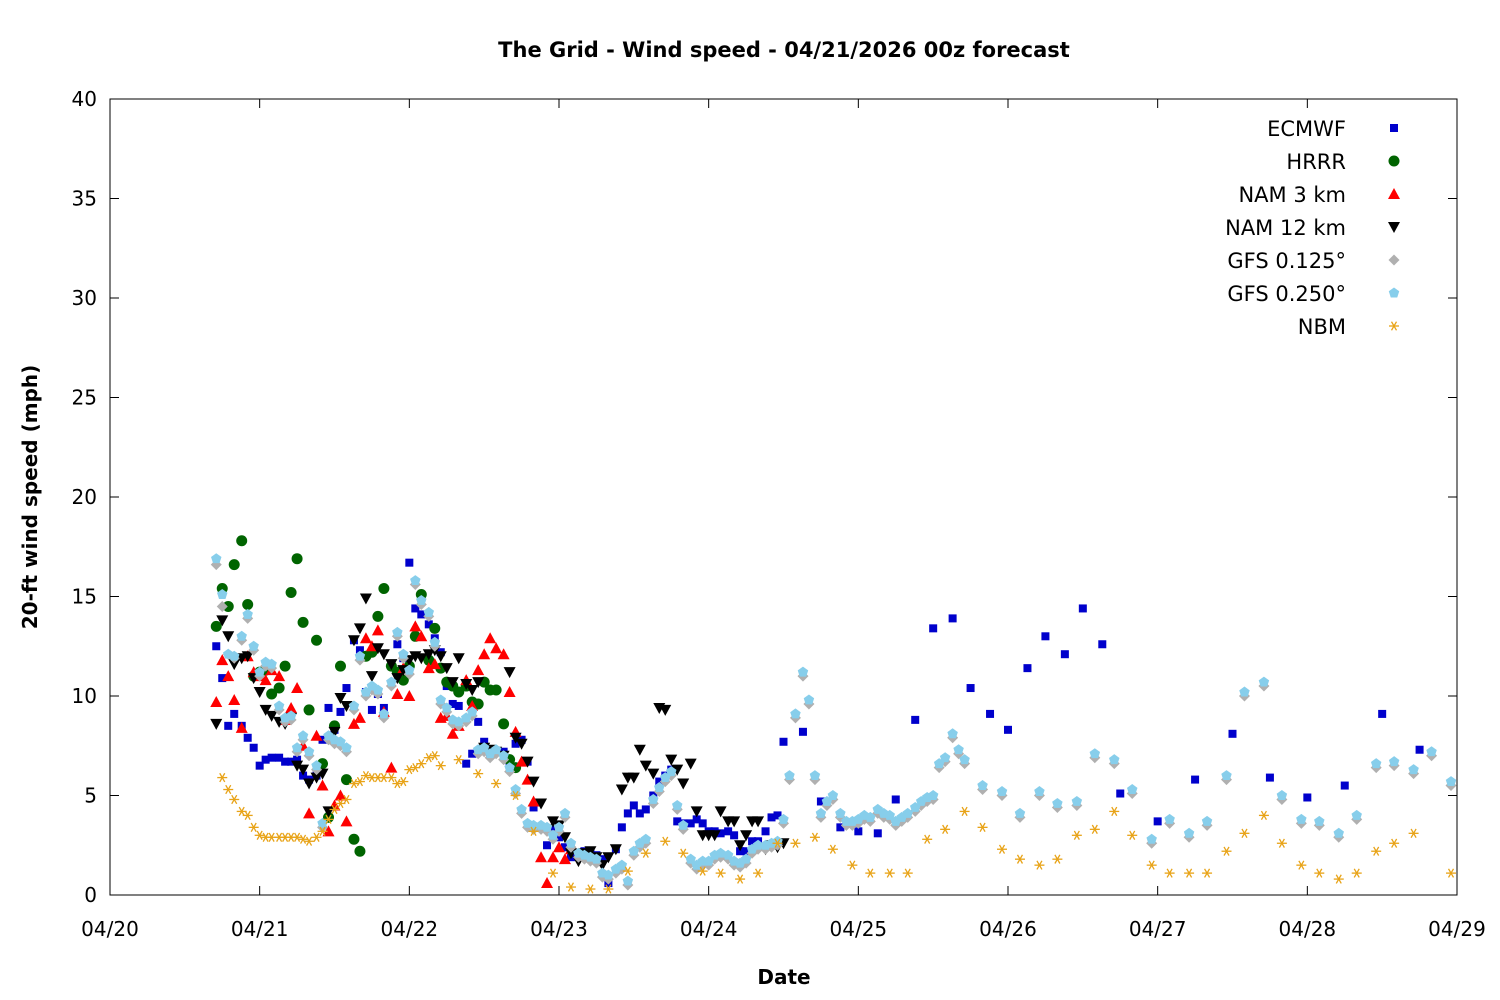 The height and width of the screenshot is (1000, 1500). I want to click on y-tick-label: 15, so click(84, 597).